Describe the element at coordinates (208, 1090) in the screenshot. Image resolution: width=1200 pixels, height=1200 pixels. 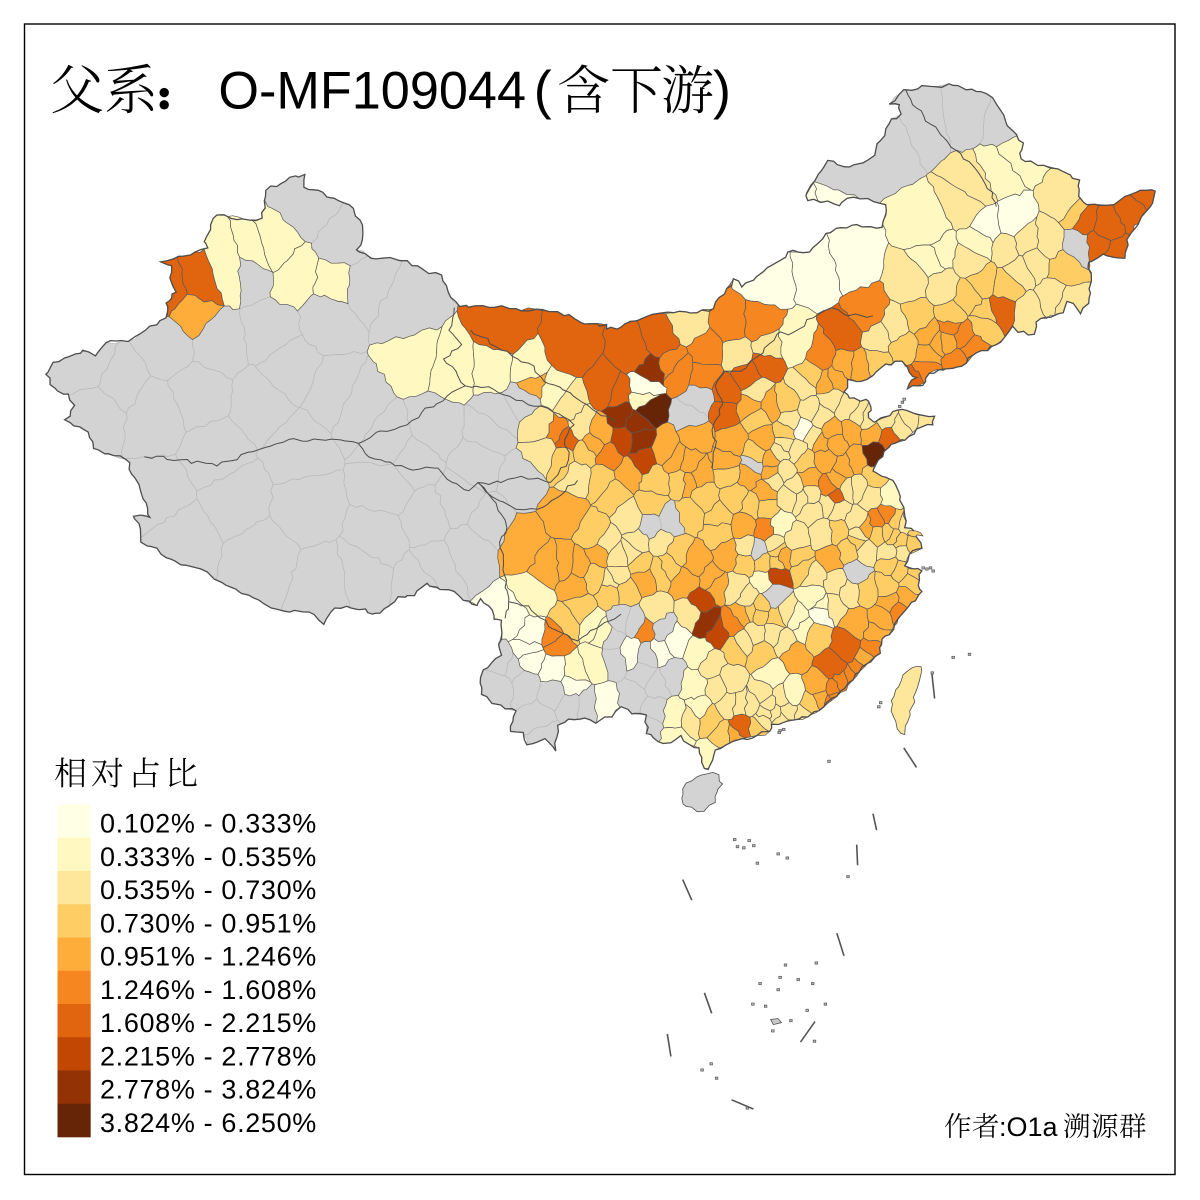
I see `svg-text: 2.778% - 3.824%` at that location.